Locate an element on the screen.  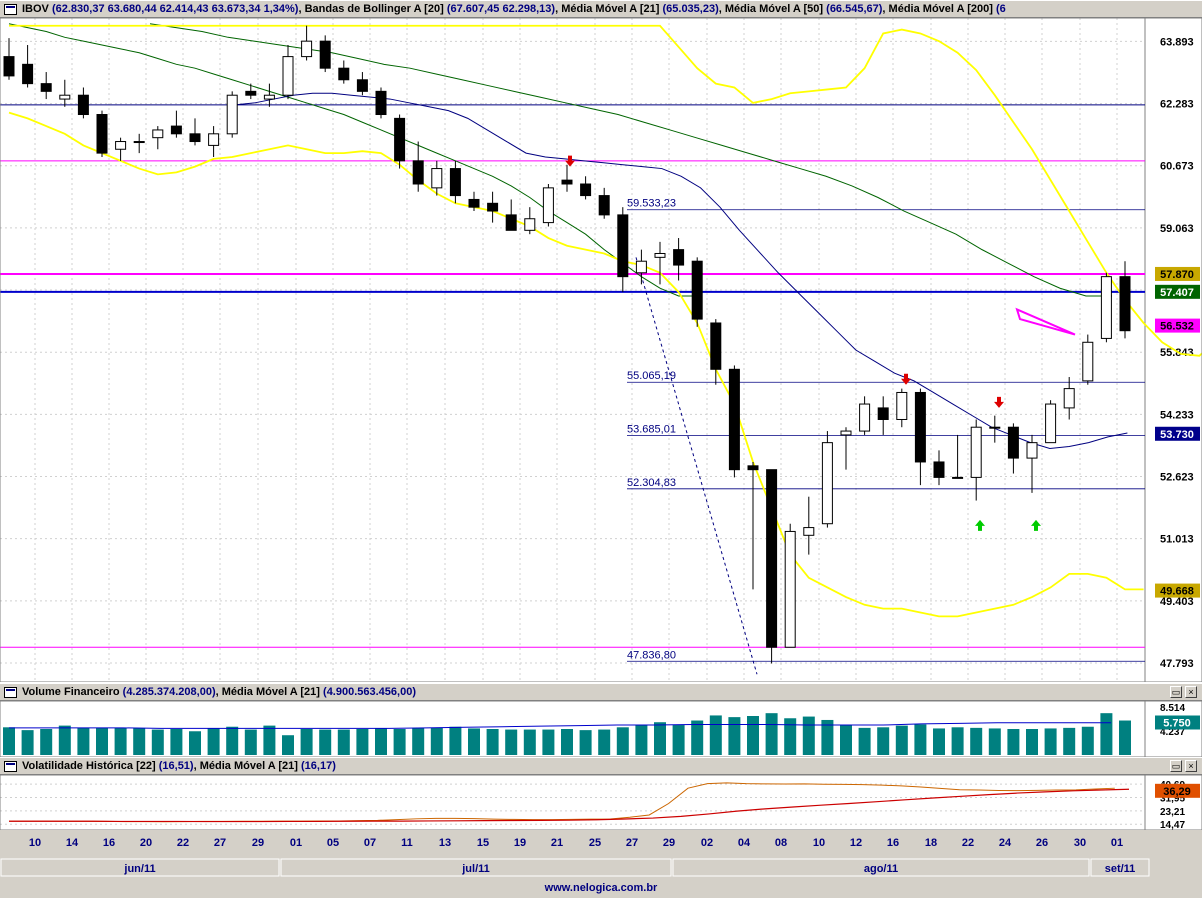
x-tick-label: 14 is located at coordinates (72, 843).